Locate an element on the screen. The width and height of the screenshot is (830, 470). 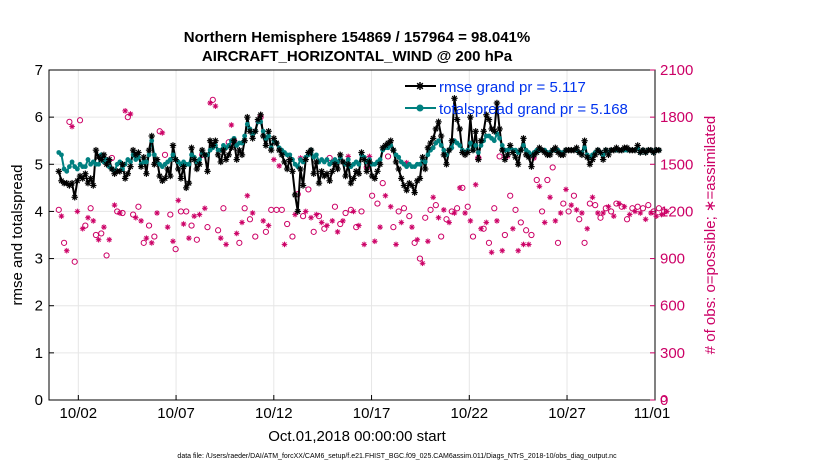
x-tick-label: 10/17 is located at coordinates (372, 413).